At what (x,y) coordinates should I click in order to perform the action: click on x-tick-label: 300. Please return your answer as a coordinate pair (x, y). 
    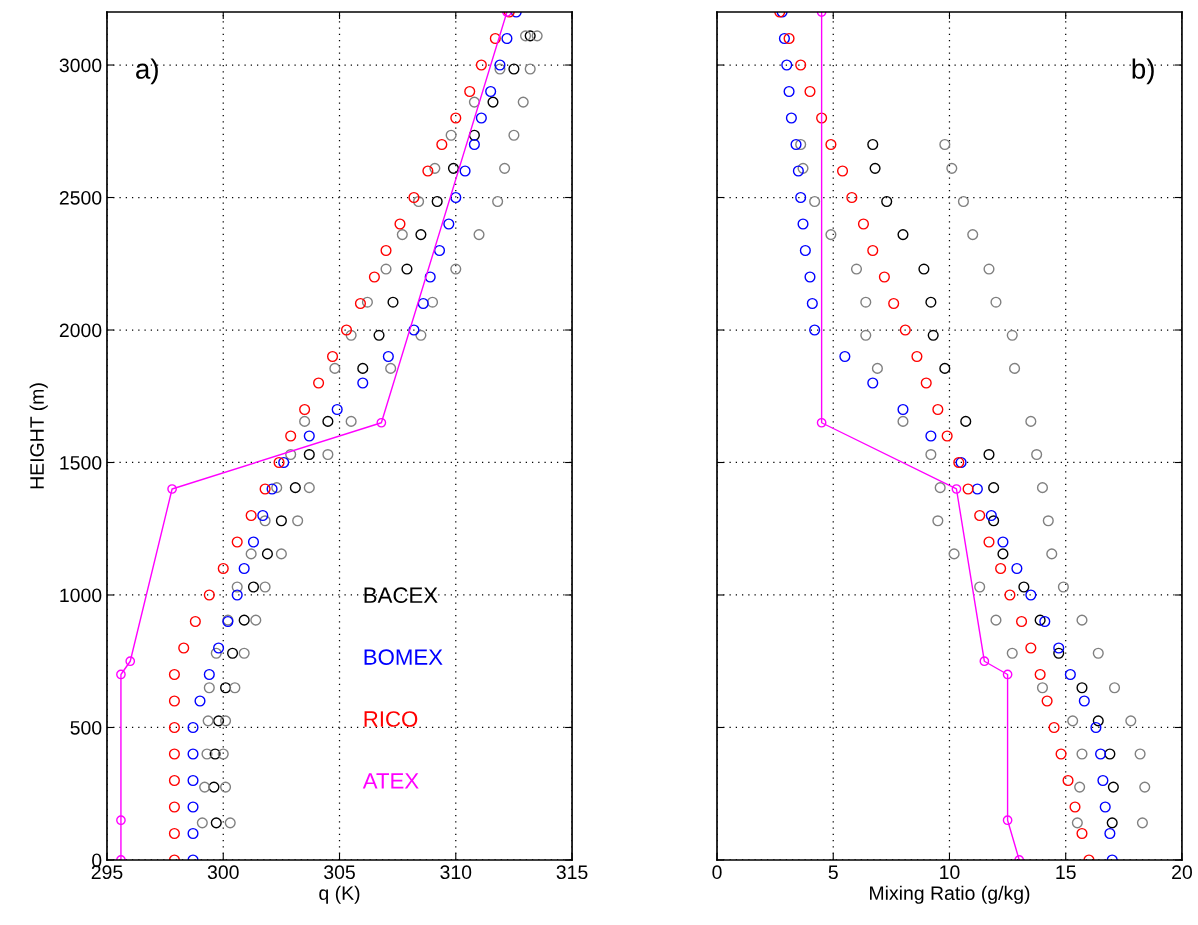
    Looking at the image, I should click on (223, 872).